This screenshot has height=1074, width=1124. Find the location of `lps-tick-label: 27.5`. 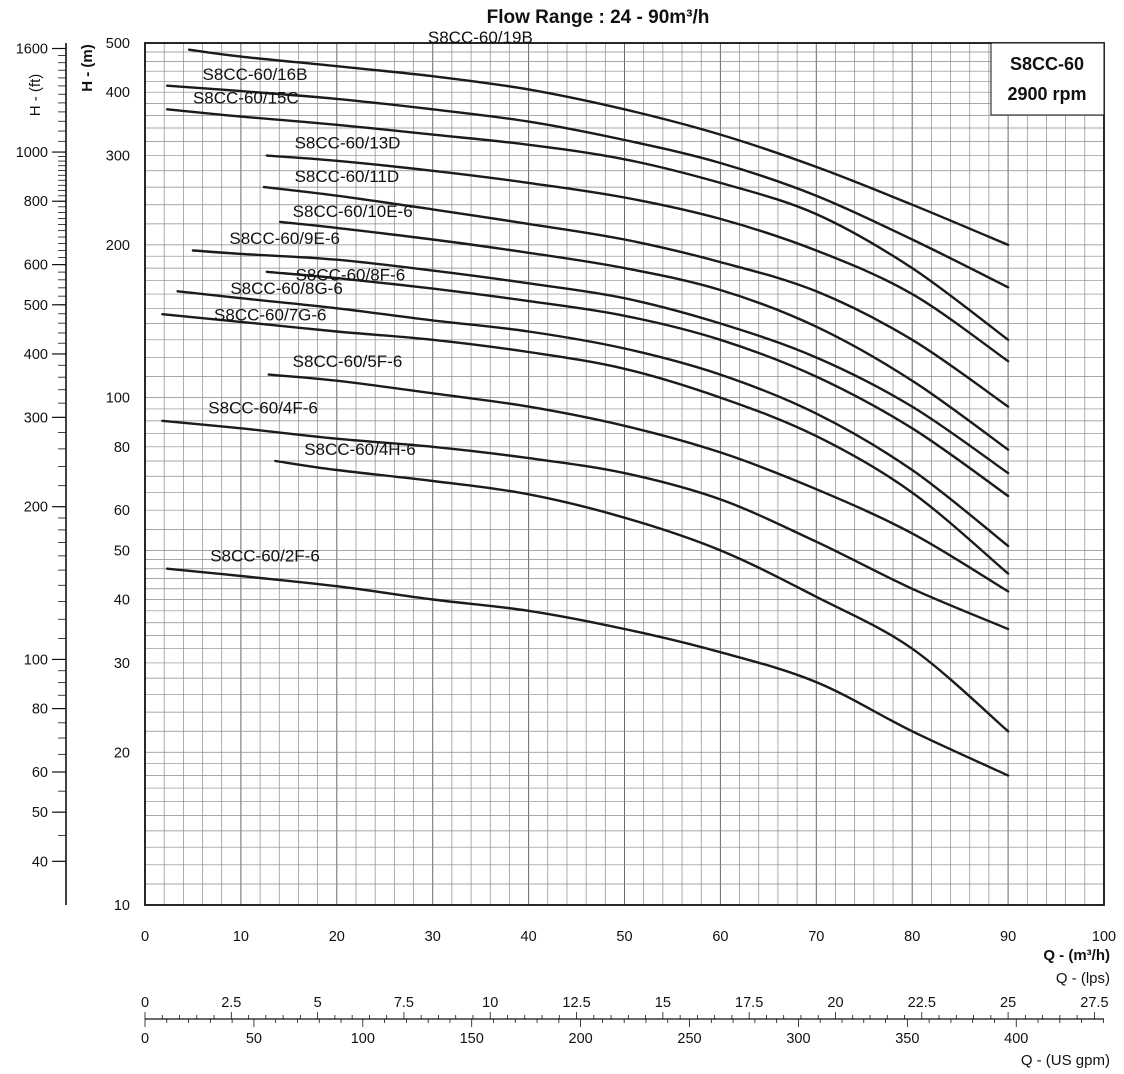

lps-tick-label: 27.5 is located at coordinates (1094, 1003).